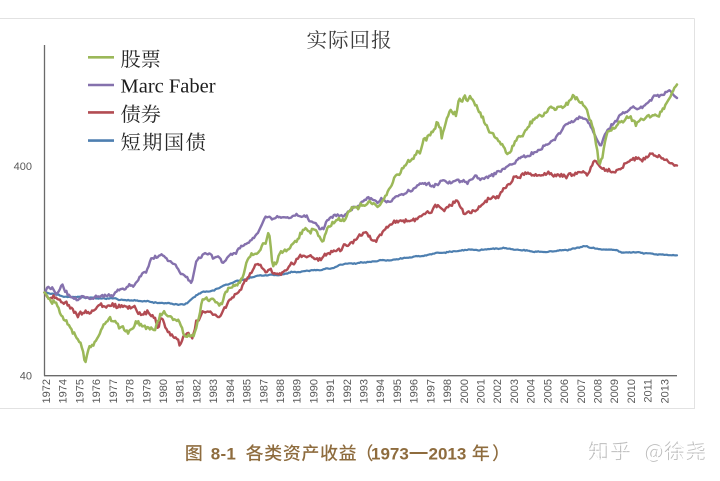  Describe the element at coordinates (565, 391) in the screenshot. I see `svg-text: 2006` at that location.